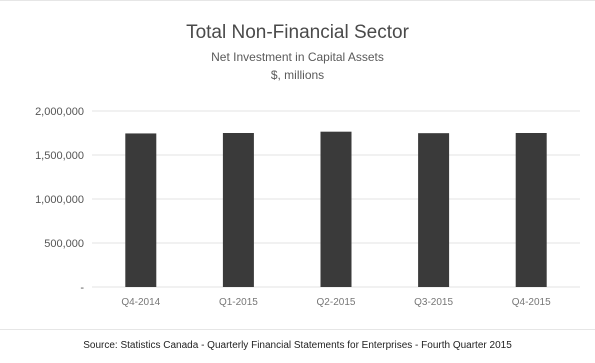 This screenshot has height=363, width=595. I want to click on y-tick-label: 1,000,000, so click(59, 200).